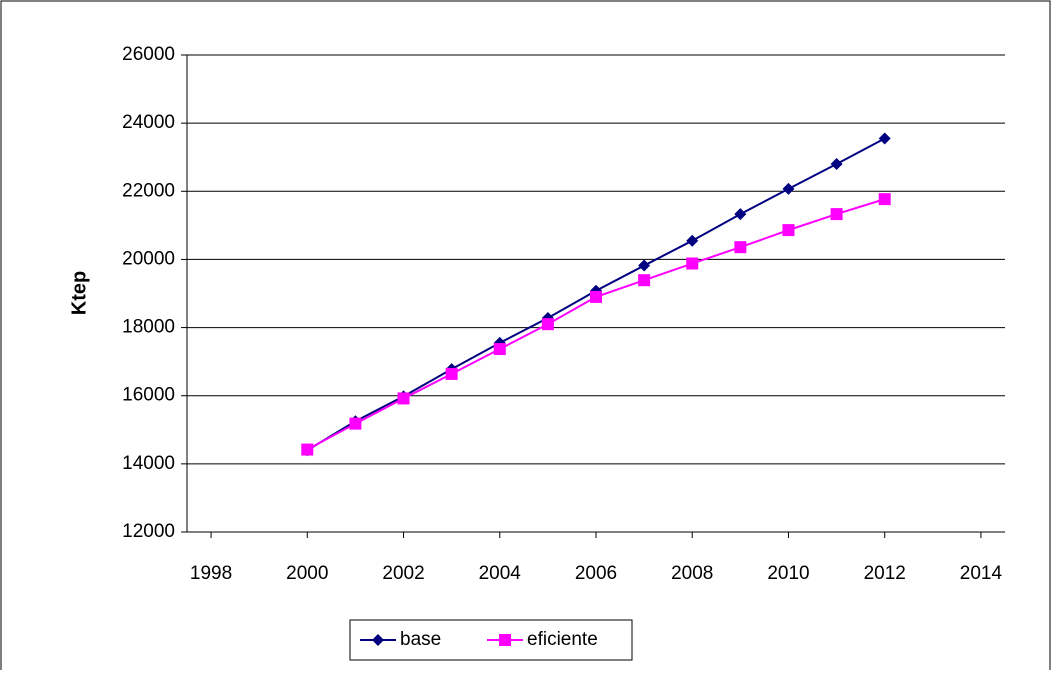  Describe the element at coordinates (307, 573) in the screenshot. I see `x-tick-label: 2000` at that location.